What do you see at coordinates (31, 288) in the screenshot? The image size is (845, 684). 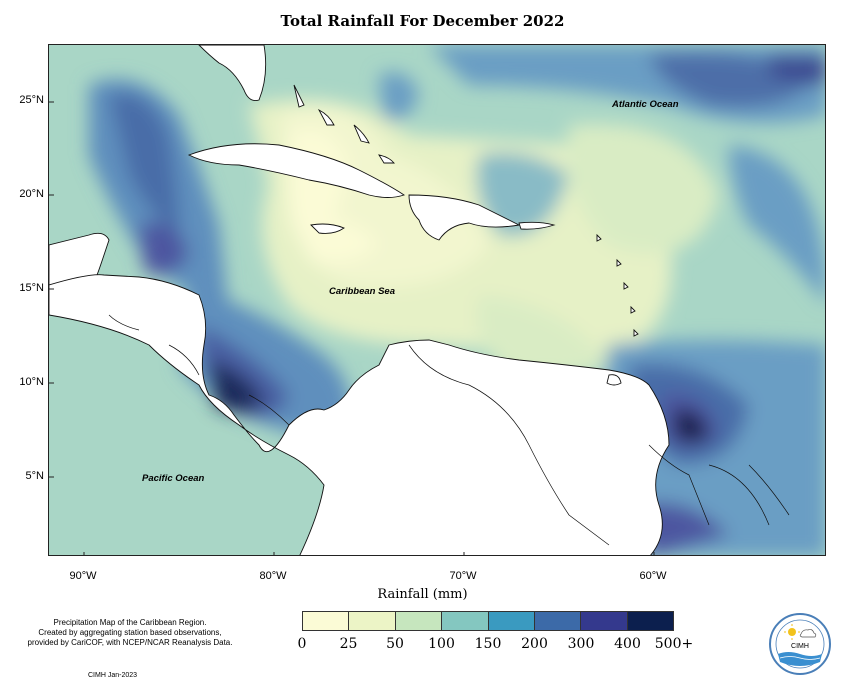 I see `lat-label-15n: 15°N` at bounding box center [31, 288].